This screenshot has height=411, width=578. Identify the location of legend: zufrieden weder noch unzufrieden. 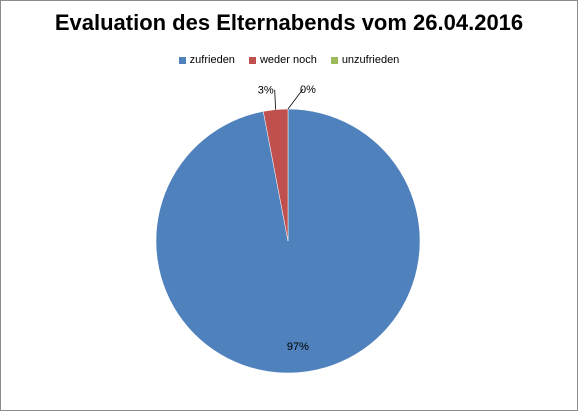
(289, 60).